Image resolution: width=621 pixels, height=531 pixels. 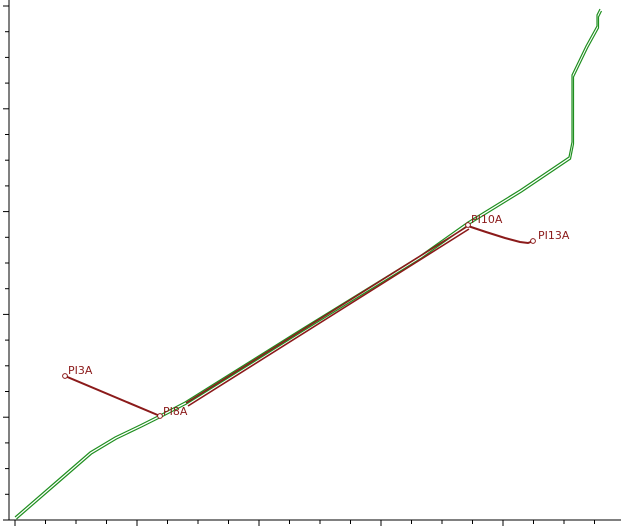 What do you see at coordinates (112, 396) in the screenshot?
I see `red-segment-pi3a-pi8a` at bounding box center [112, 396].